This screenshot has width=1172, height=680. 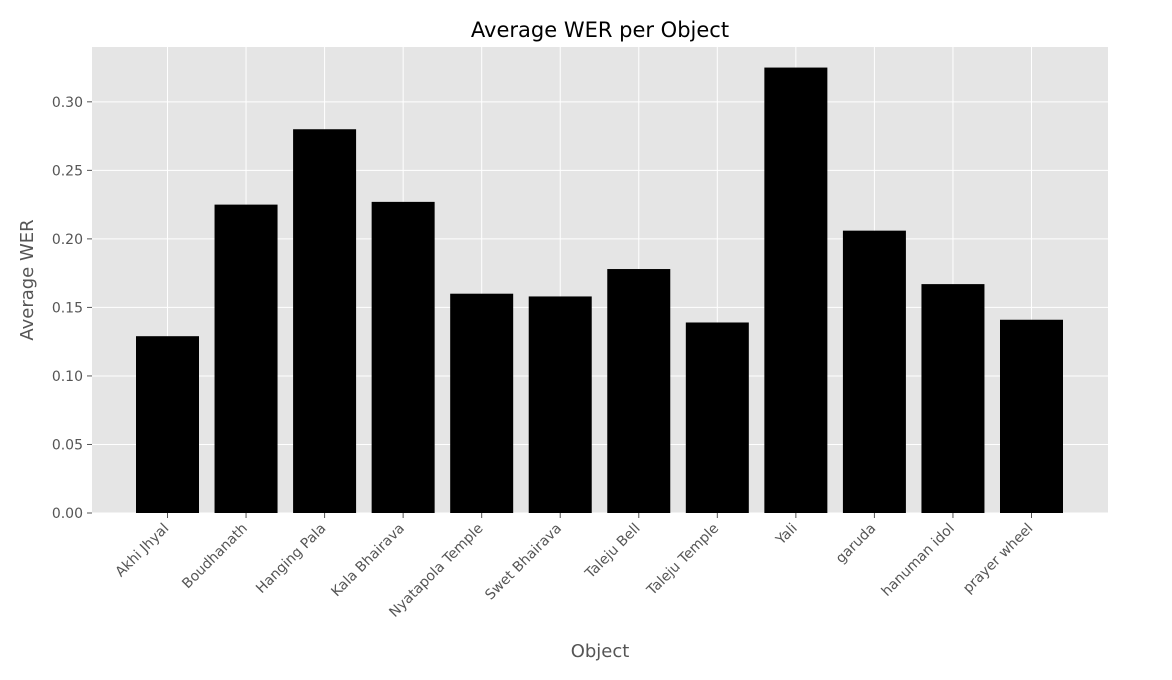 I want to click on x-tick-label: garuda, so click(x=856, y=544).